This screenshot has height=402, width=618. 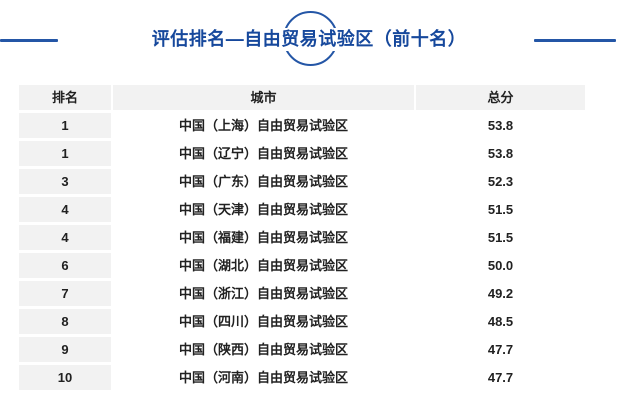 I want to click on rank-cell: 3, so click(x=65, y=181).